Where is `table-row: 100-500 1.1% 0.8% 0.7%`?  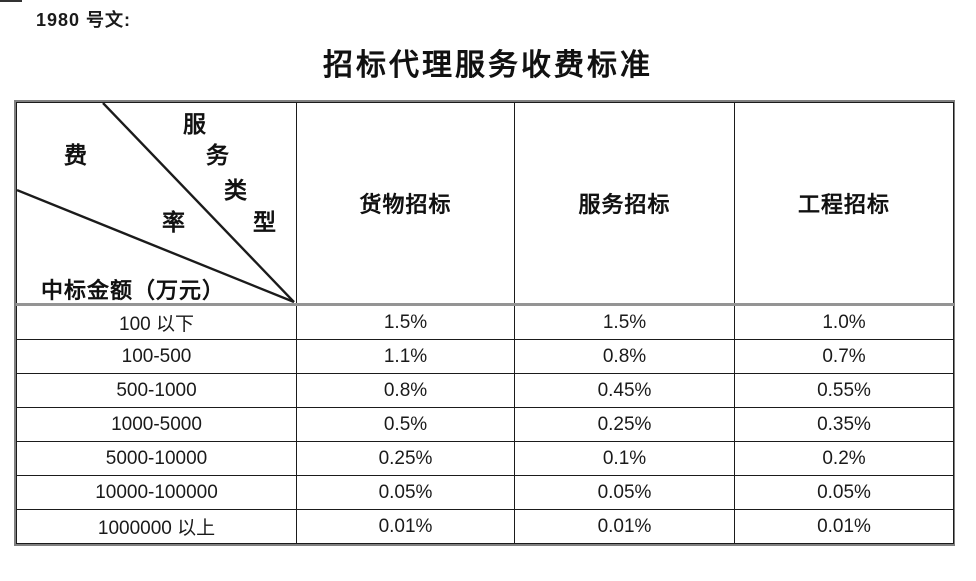 table-row: 100-500 1.1% 0.8% 0.7% is located at coordinates (485, 356).